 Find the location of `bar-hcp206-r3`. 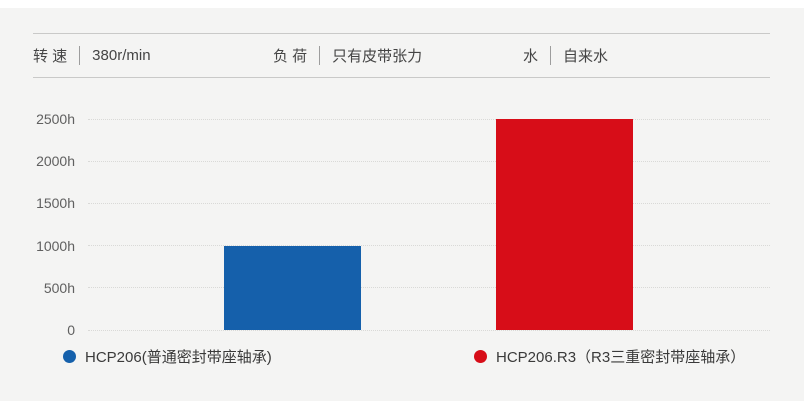

bar-hcp206-r3 is located at coordinates (564, 224).